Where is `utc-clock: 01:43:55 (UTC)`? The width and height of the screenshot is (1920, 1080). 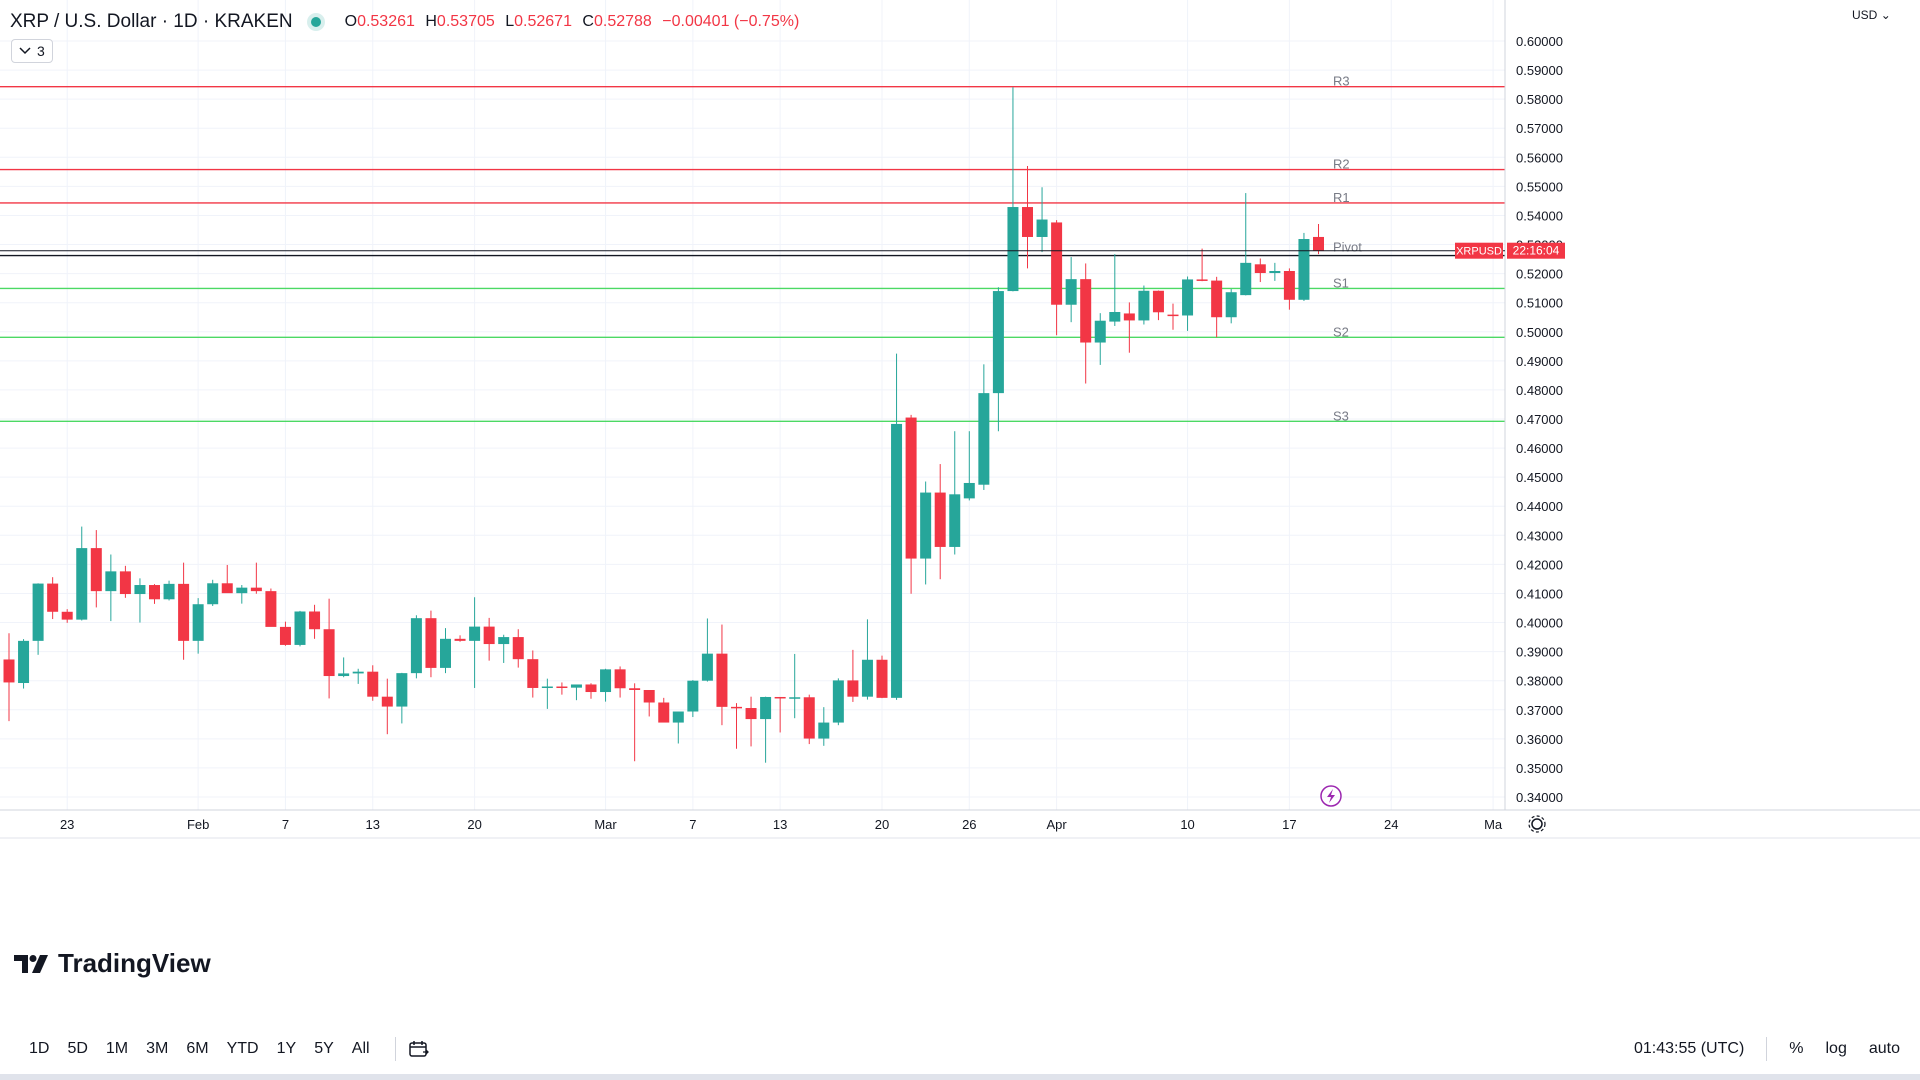 utc-clock: 01:43:55 (UTC) is located at coordinates (1689, 1048).